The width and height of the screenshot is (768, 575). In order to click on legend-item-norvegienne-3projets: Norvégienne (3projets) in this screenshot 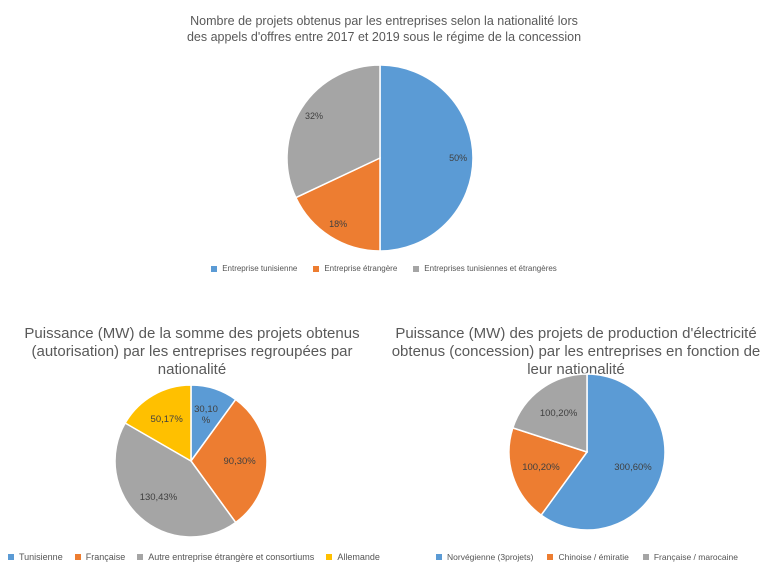, I will do `click(484, 557)`.